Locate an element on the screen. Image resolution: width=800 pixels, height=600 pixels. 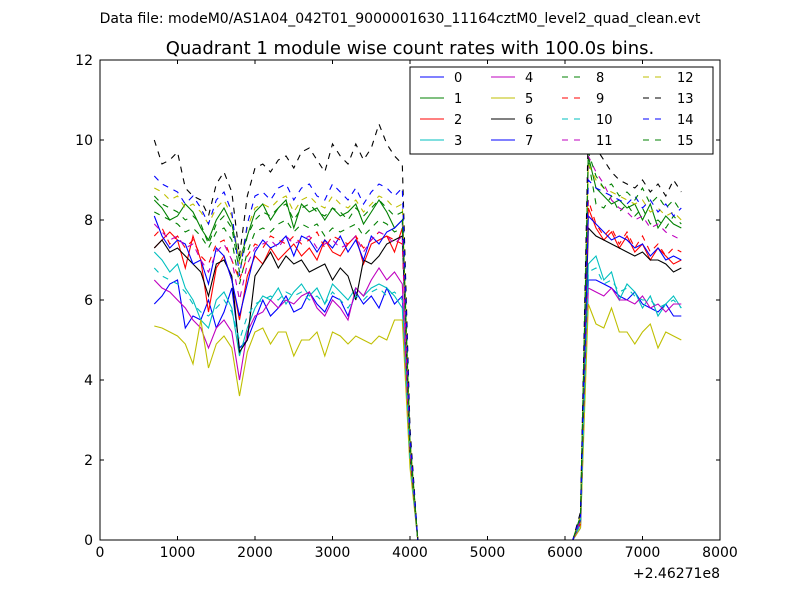
x-offset-label: +2.46271e8 is located at coordinates (676, 574).